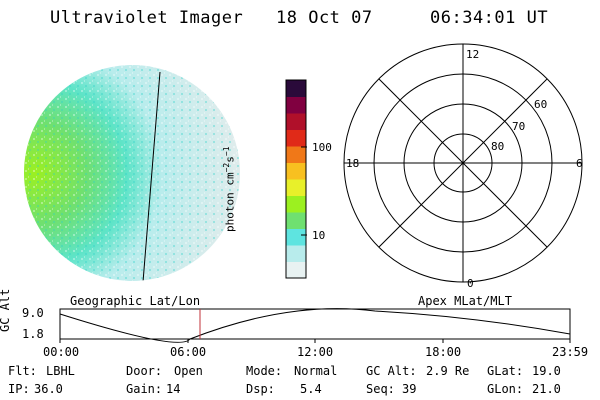  What do you see at coordinates (144, 371) in the screenshot?
I see `param-door-label: Door:` at bounding box center [144, 371].